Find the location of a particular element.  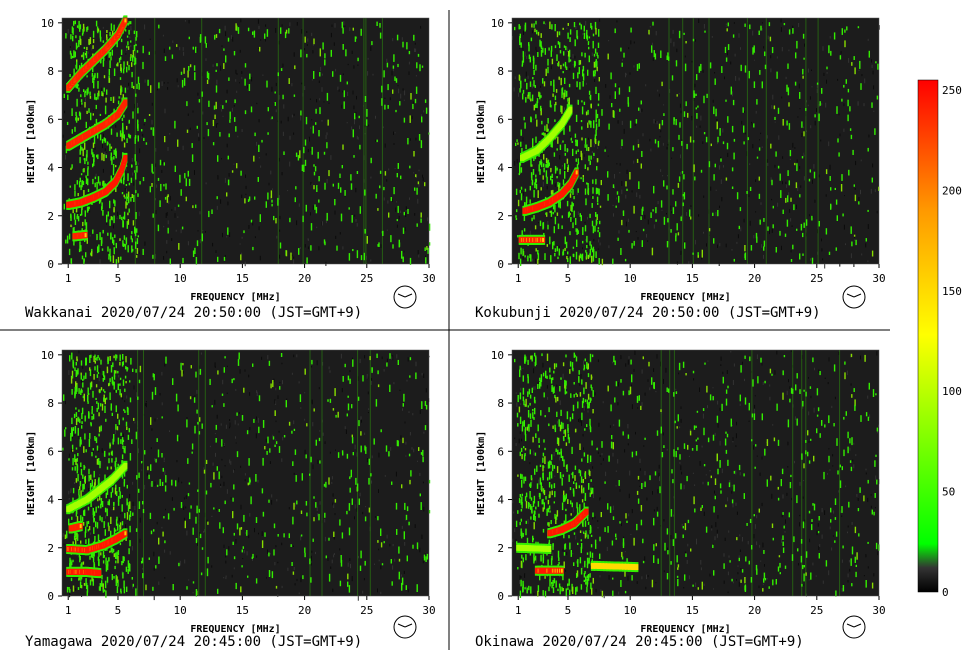

colorbar-tick-label: 50 is located at coordinates (948, 492).